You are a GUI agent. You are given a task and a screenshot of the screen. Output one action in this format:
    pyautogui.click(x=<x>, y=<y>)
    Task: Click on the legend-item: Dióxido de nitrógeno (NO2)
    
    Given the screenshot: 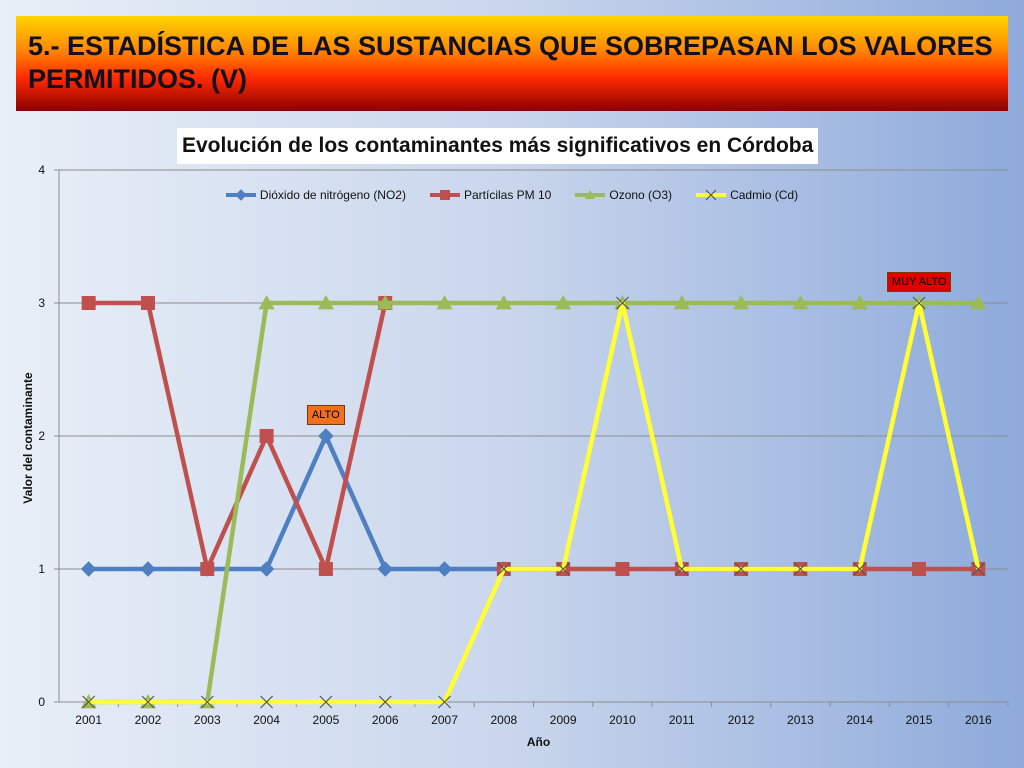 What is the action you would take?
    pyautogui.click(x=315, y=195)
    